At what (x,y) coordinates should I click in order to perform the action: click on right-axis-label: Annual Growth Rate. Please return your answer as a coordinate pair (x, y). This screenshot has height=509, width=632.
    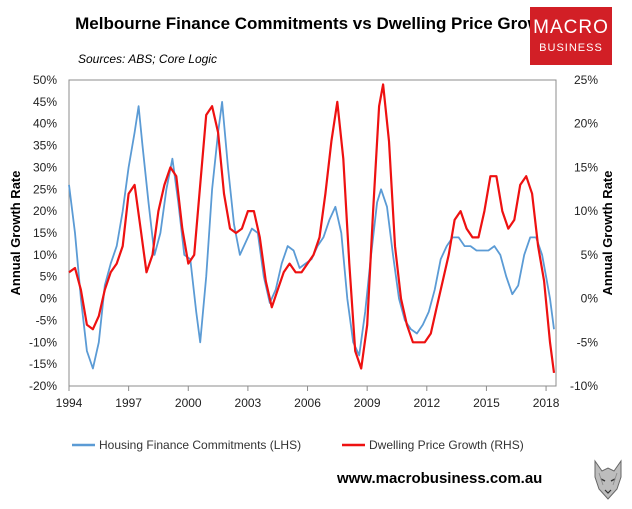
    Looking at the image, I should click on (607, 233).